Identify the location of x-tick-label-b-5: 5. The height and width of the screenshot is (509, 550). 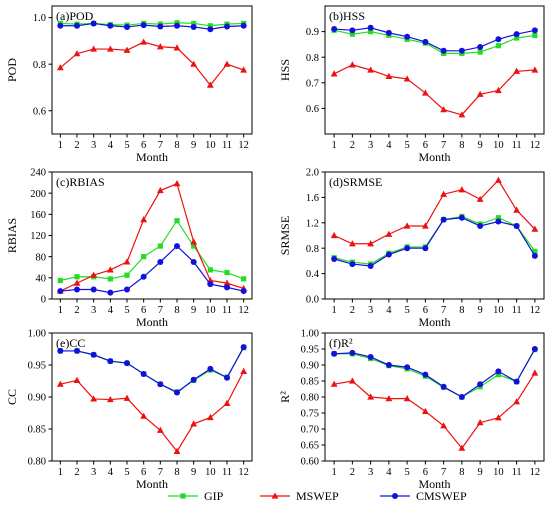
(407, 145).